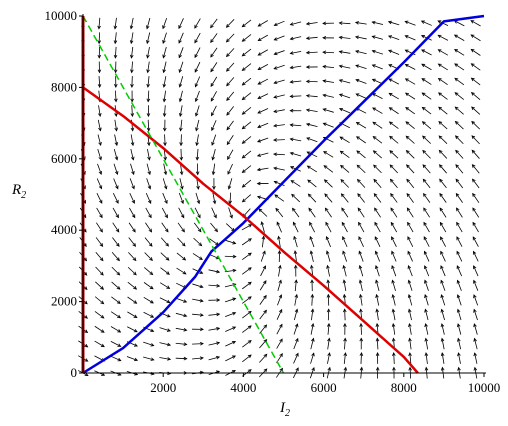 This screenshot has width=508, height=426. I want to click on x-tick-label: 2000, so click(163, 387).